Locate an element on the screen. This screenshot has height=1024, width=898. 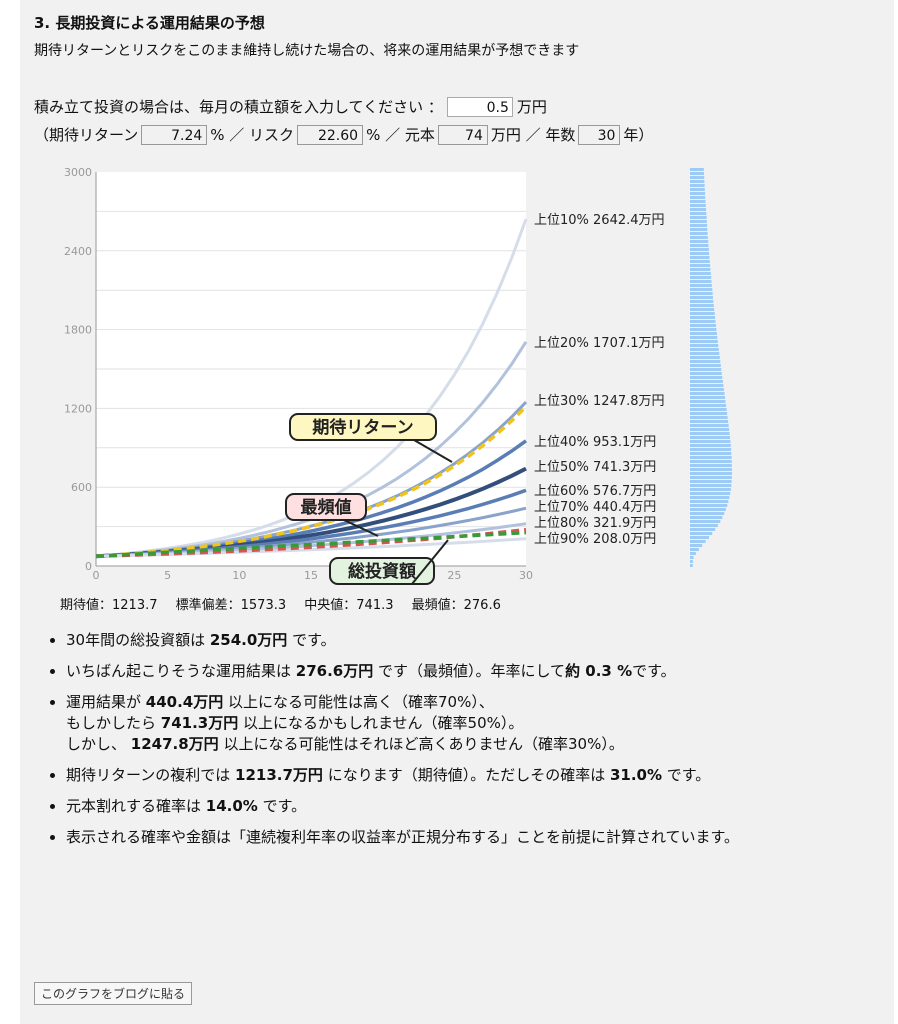
params-principal-unit: 万円 ／ 年数 is located at coordinates (533, 135).